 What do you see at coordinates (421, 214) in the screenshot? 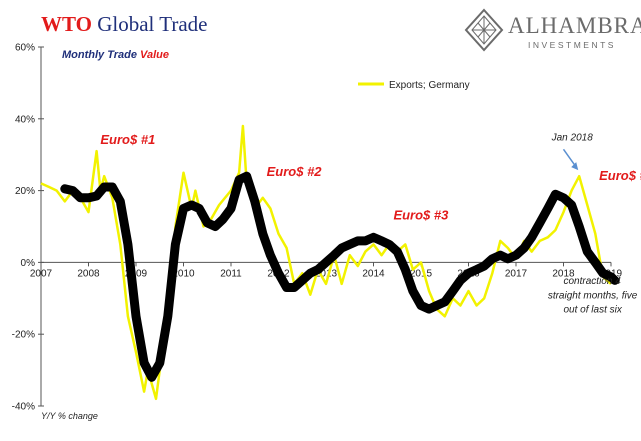
I see `euro-annotation: Euro$ #3` at bounding box center [421, 214].